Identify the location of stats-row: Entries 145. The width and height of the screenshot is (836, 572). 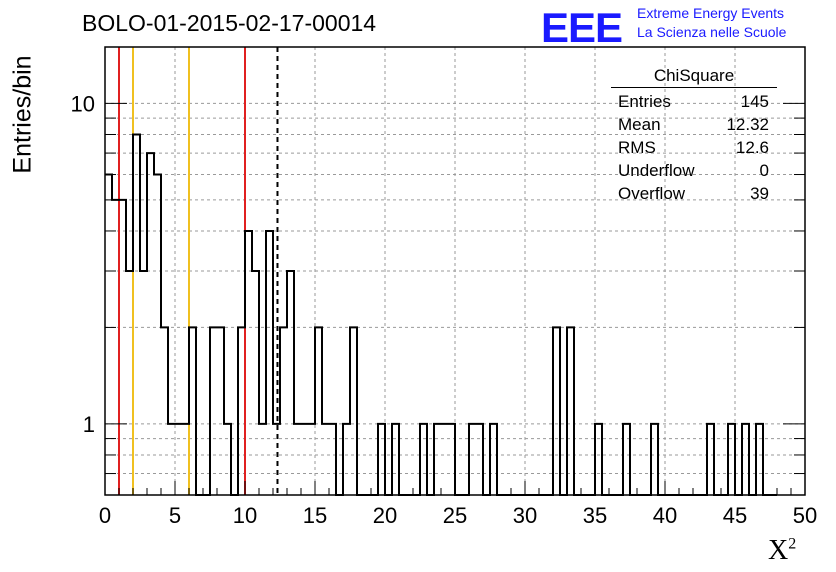
(694, 101).